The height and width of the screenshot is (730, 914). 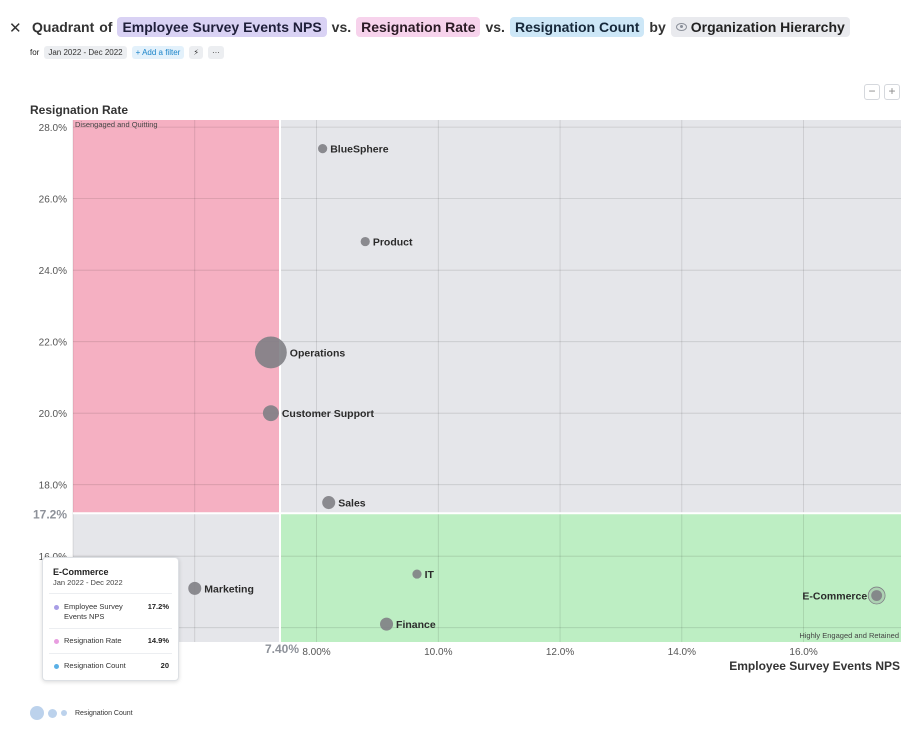 What do you see at coordinates (93, 611) in the screenshot?
I see `tooltip-row-name: Employee Survey Events NPS` at bounding box center [93, 611].